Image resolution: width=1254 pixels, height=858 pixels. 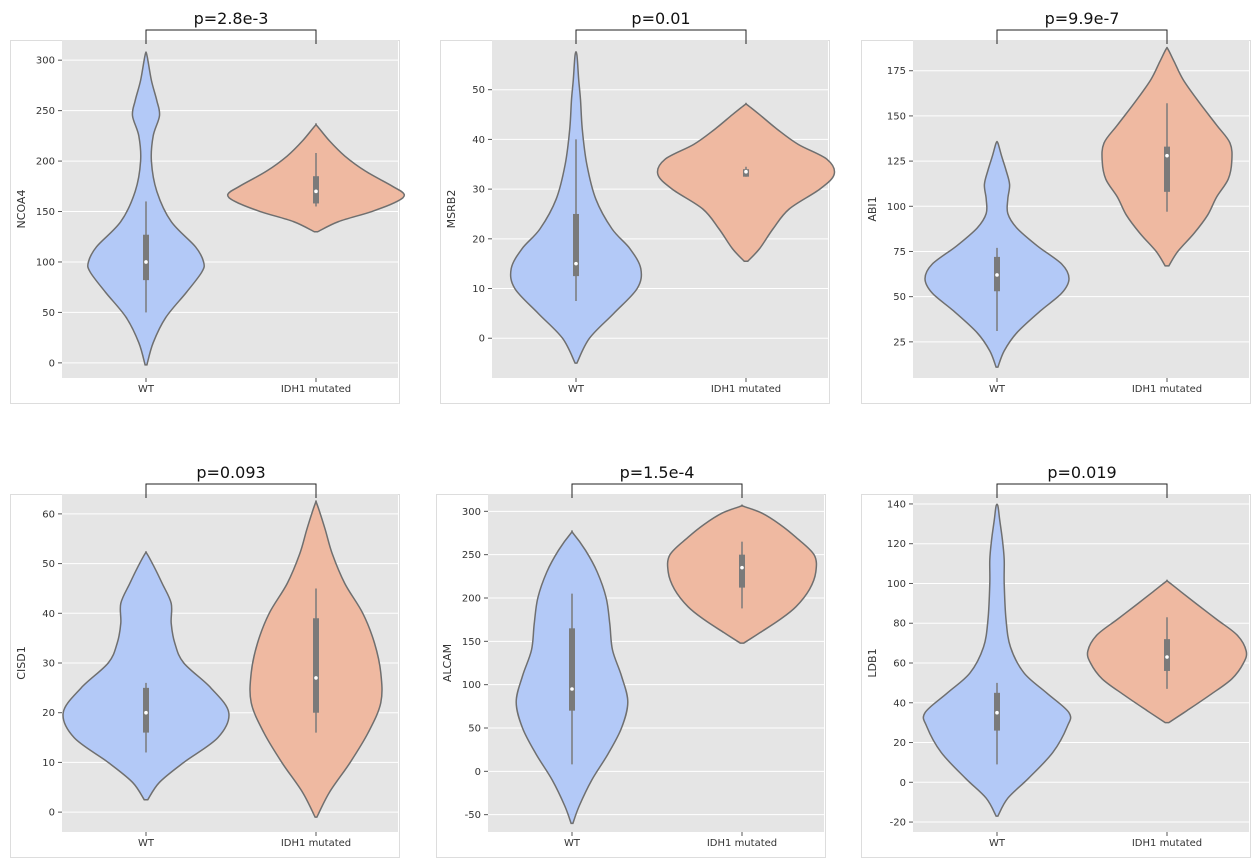 I want to click on y-axis-label: CISD1, so click(x=21, y=662).